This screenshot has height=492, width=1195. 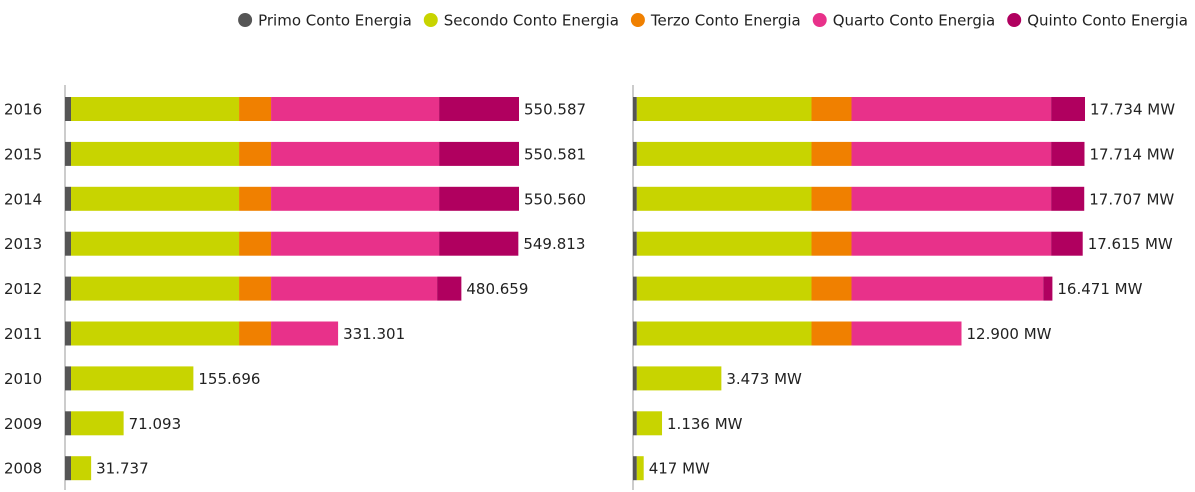 What do you see at coordinates (23, 244) in the screenshot?
I see `y-tick-label: 2013` at bounding box center [23, 244].